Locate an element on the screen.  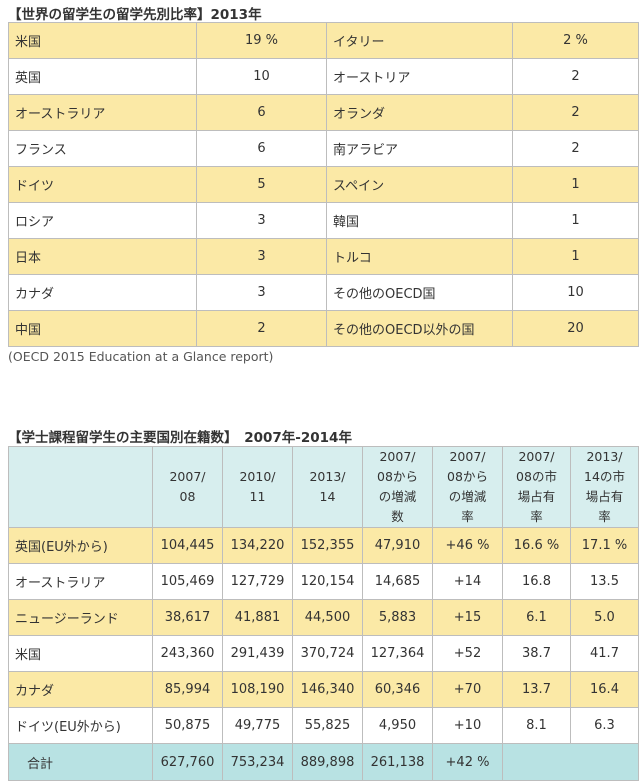
value-cell: 41,881 is located at coordinates (257, 617).